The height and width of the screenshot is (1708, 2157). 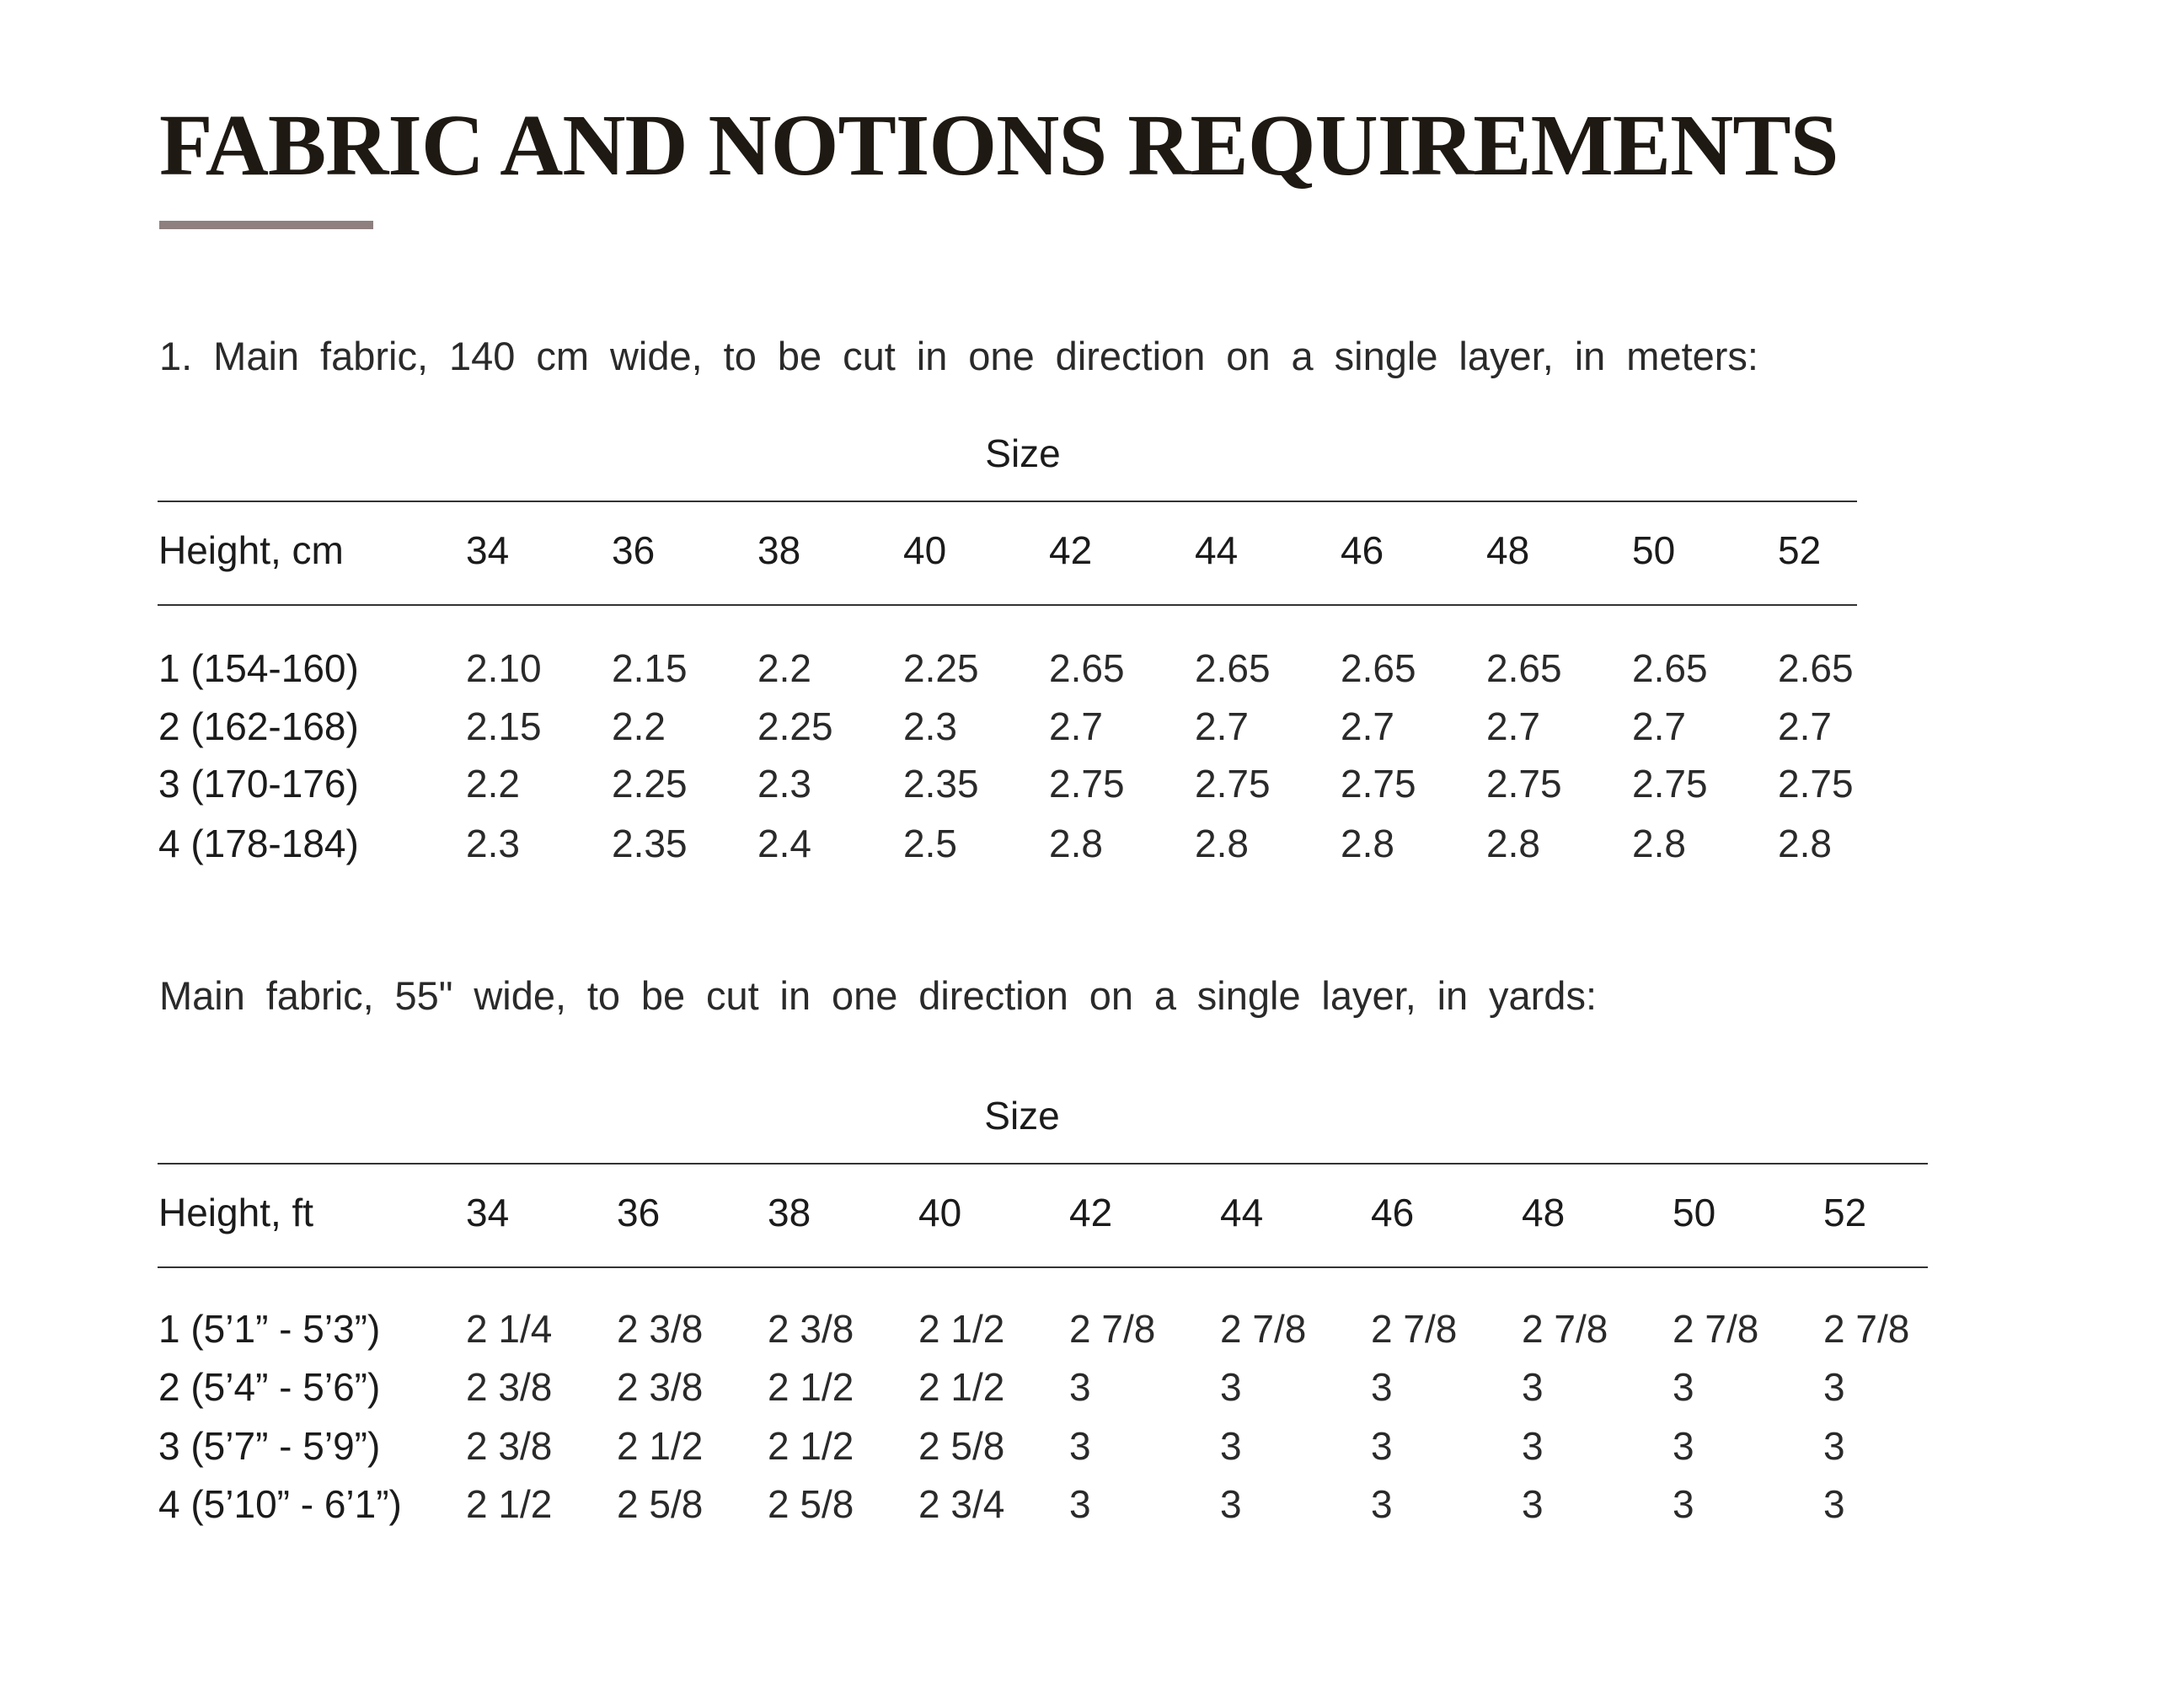 What do you see at coordinates (269, 1329) in the screenshot?
I see `height-row-label: 1 (5’1” - 5’3”)` at bounding box center [269, 1329].